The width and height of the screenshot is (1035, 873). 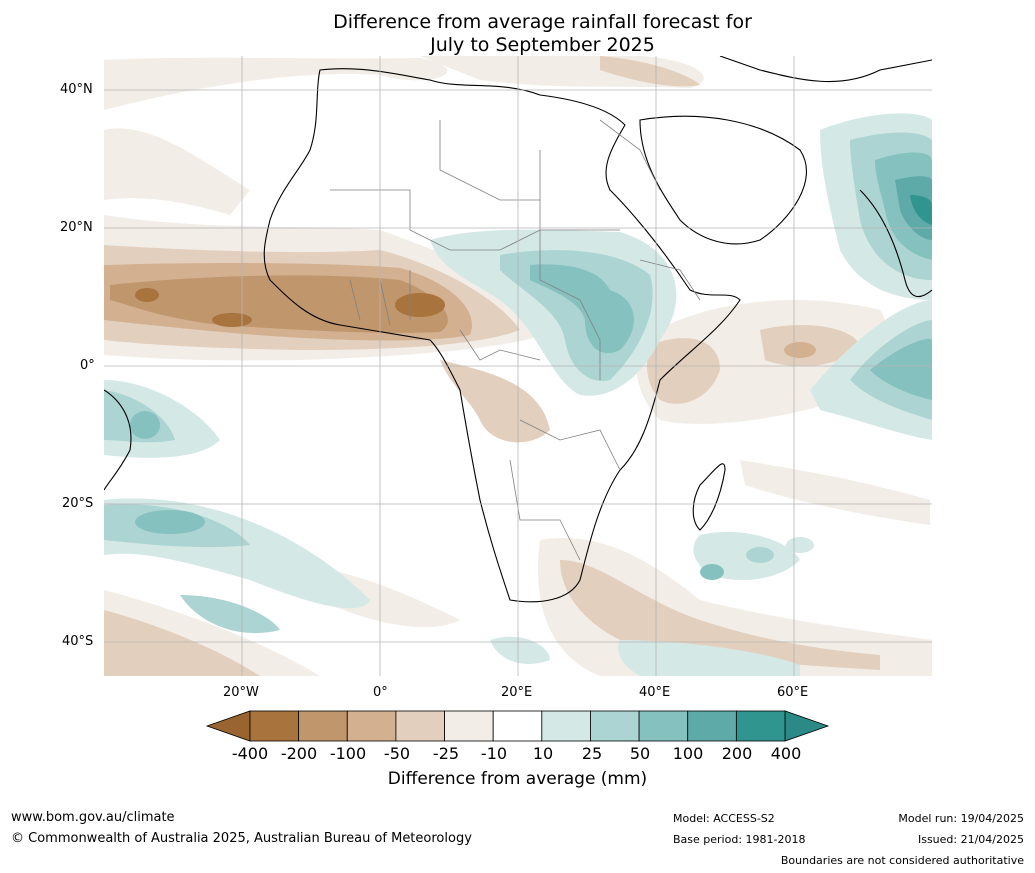 What do you see at coordinates (970, 839) in the screenshot?
I see `footer-issued: Issued: 21/04/2025` at bounding box center [970, 839].